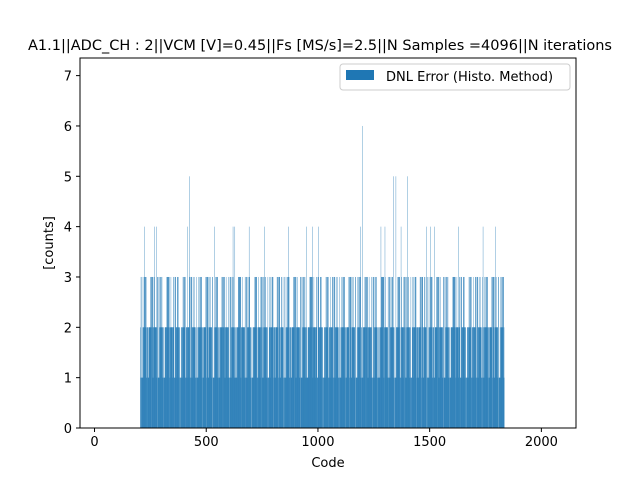  What do you see at coordinates (360, 75) in the screenshot?
I see `legend-swatch` at bounding box center [360, 75].